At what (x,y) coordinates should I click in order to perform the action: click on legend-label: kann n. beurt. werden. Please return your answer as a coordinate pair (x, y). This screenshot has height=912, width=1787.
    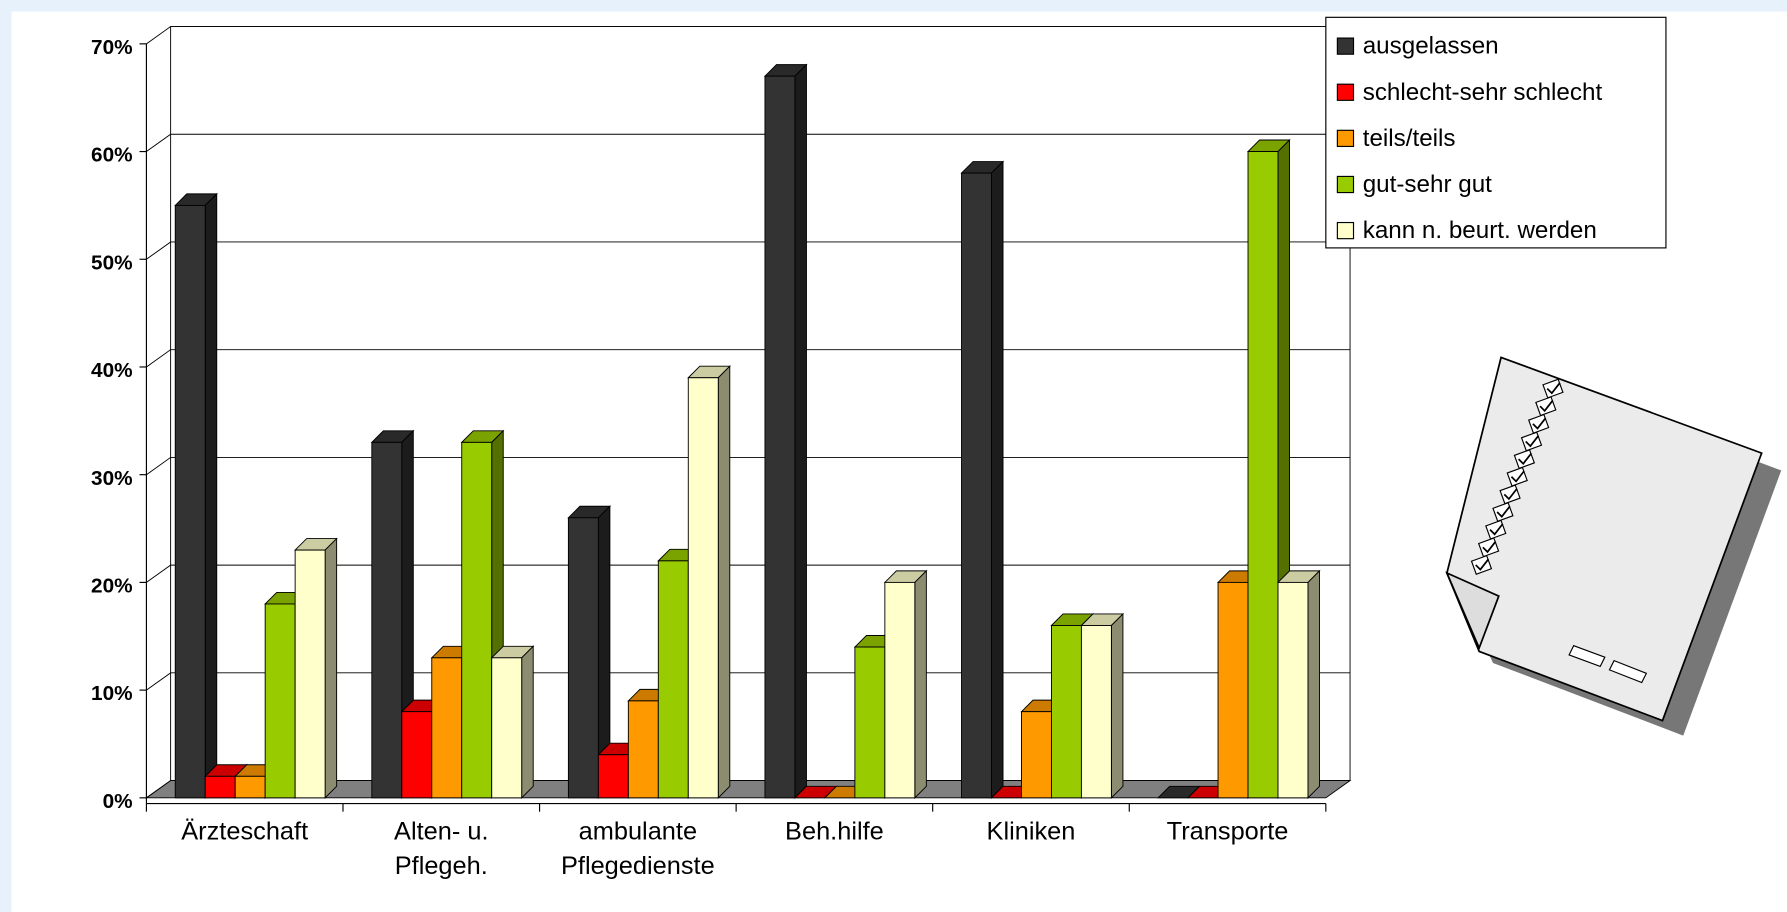
    Looking at the image, I should click on (1480, 230).